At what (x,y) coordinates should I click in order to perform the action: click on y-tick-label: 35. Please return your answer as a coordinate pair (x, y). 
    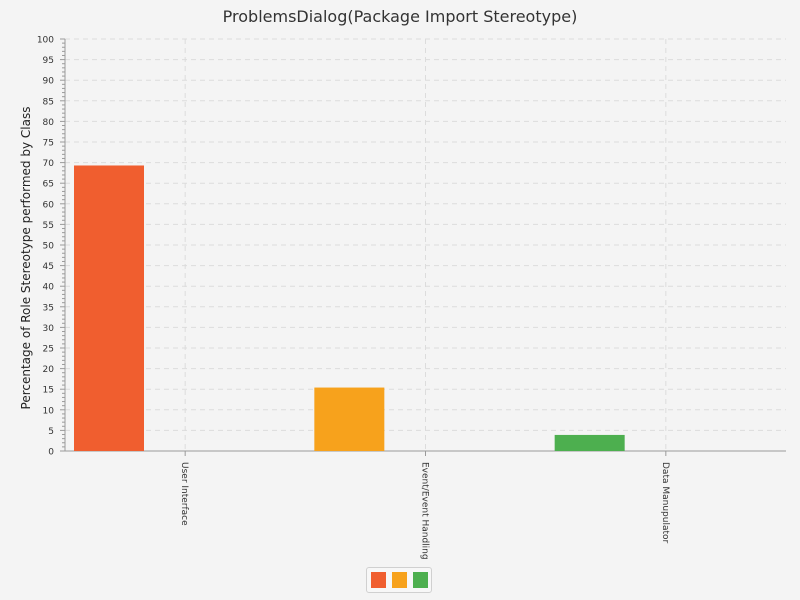
    Looking at the image, I should click on (48, 308).